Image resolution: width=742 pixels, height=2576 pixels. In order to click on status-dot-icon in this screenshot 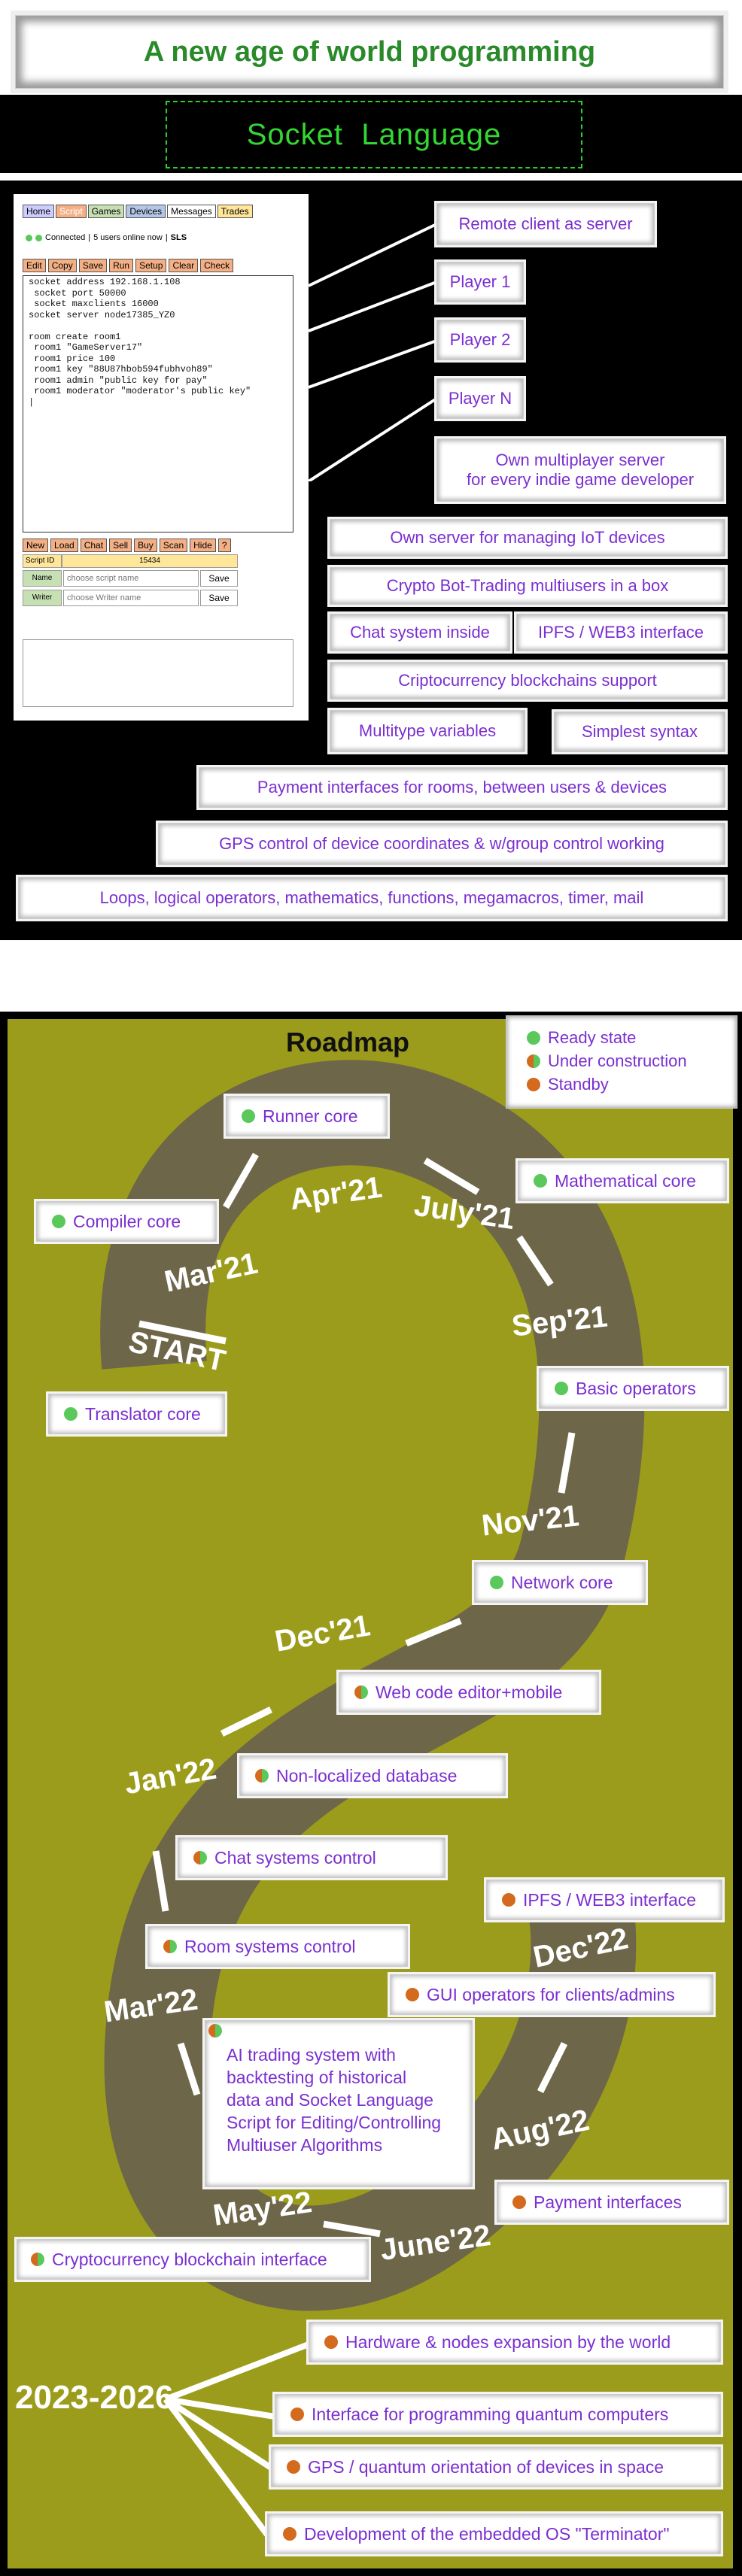, I will do `click(38, 237)`.